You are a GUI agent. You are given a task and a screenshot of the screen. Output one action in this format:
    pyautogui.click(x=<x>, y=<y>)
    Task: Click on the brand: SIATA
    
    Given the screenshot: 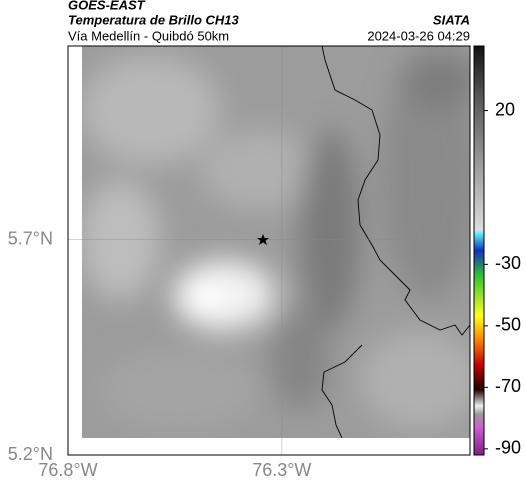 What is the action you would take?
    pyautogui.click(x=451, y=19)
    